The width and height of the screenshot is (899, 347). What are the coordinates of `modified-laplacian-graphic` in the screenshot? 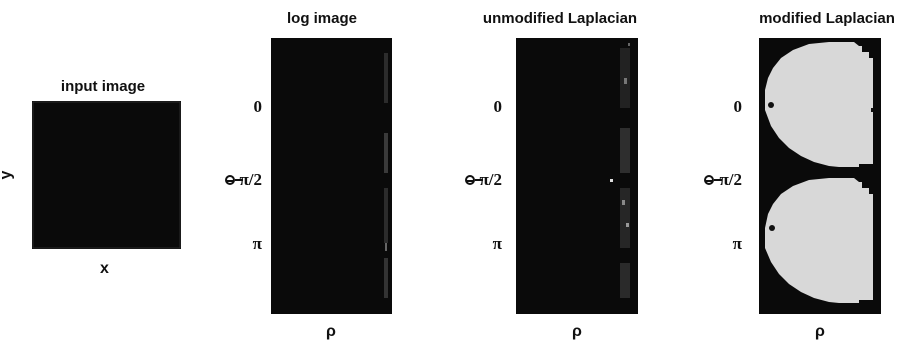 It's located at (820, 176).